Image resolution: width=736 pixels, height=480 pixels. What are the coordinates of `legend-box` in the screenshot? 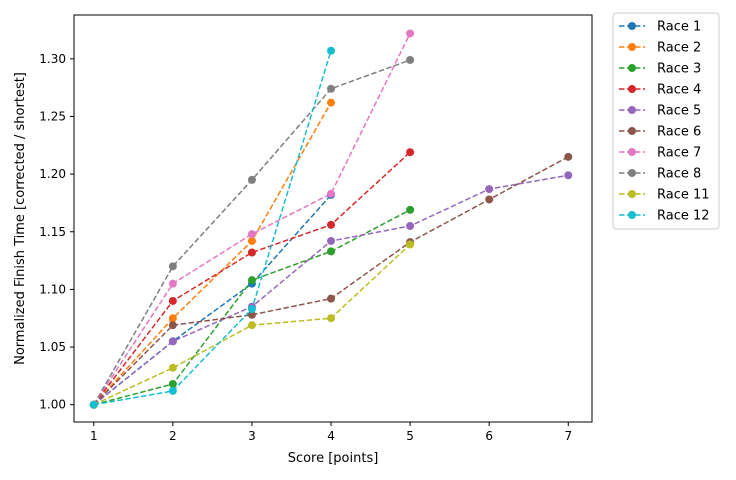 It's located at (666, 121).